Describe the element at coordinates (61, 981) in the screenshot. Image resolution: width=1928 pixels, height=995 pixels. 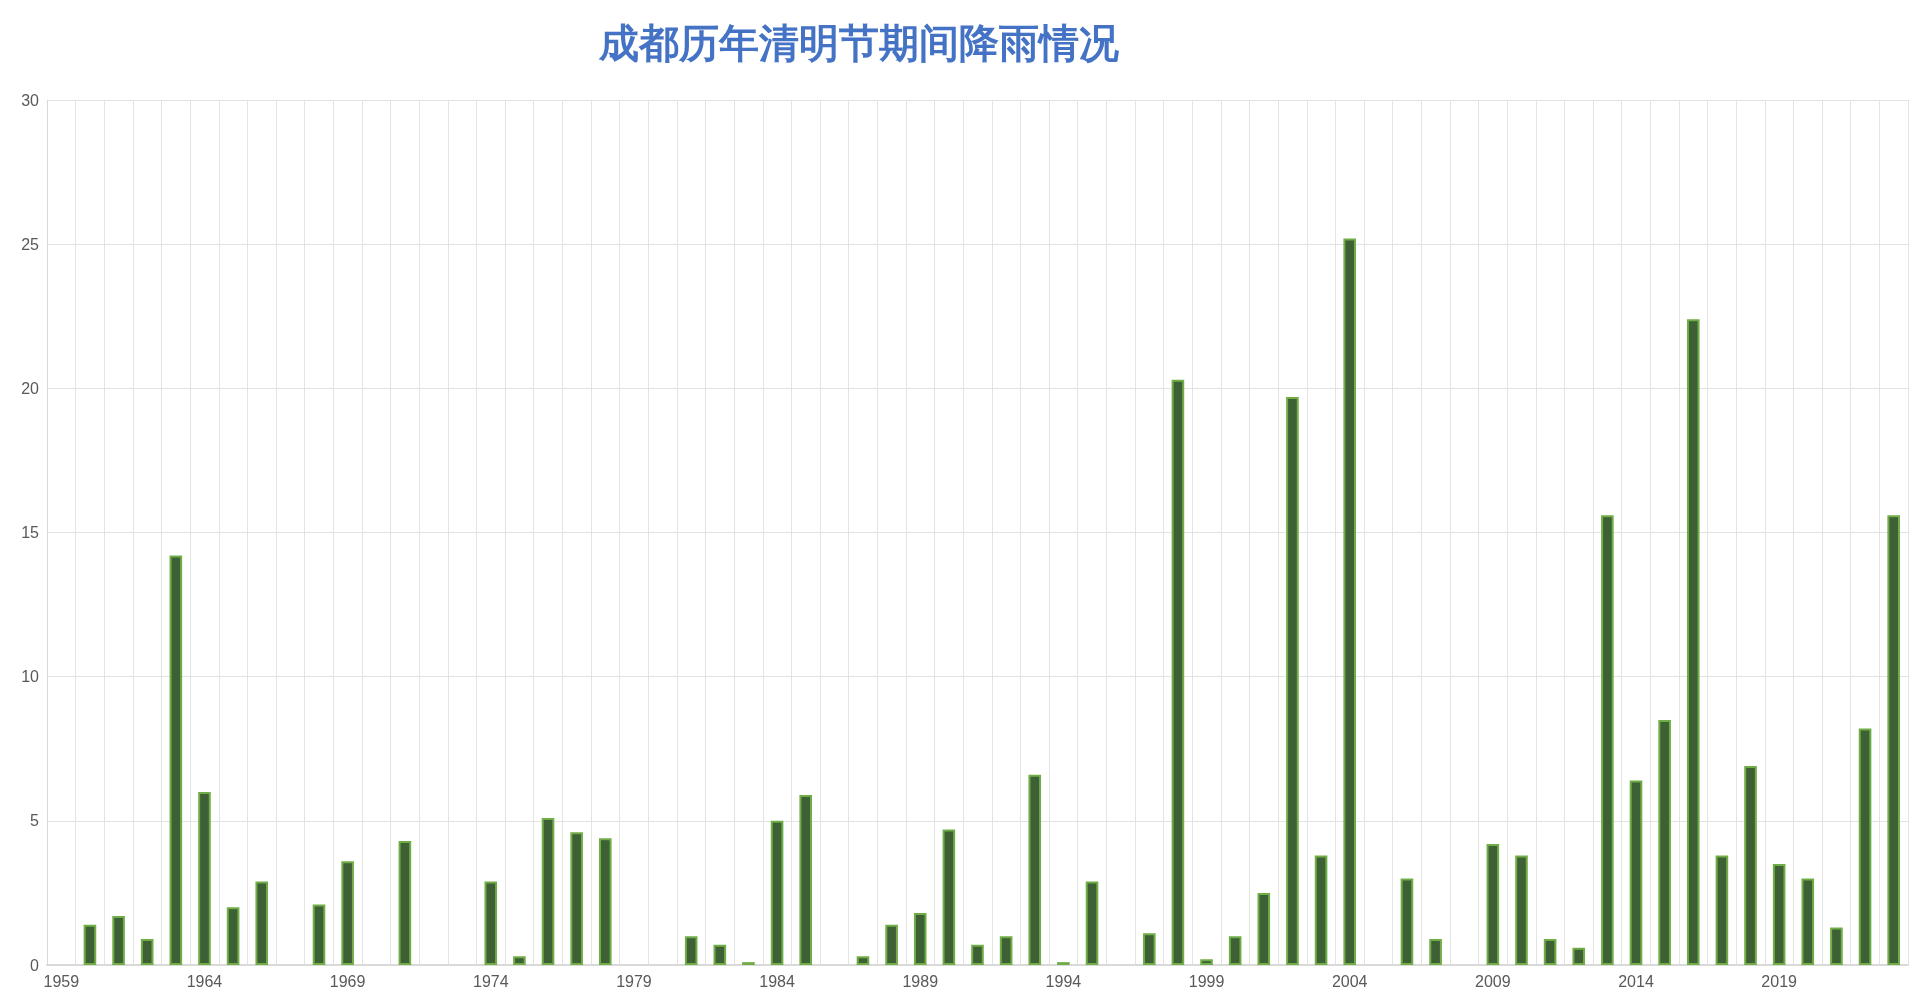
I see `x-tick-label: 1959` at that location.